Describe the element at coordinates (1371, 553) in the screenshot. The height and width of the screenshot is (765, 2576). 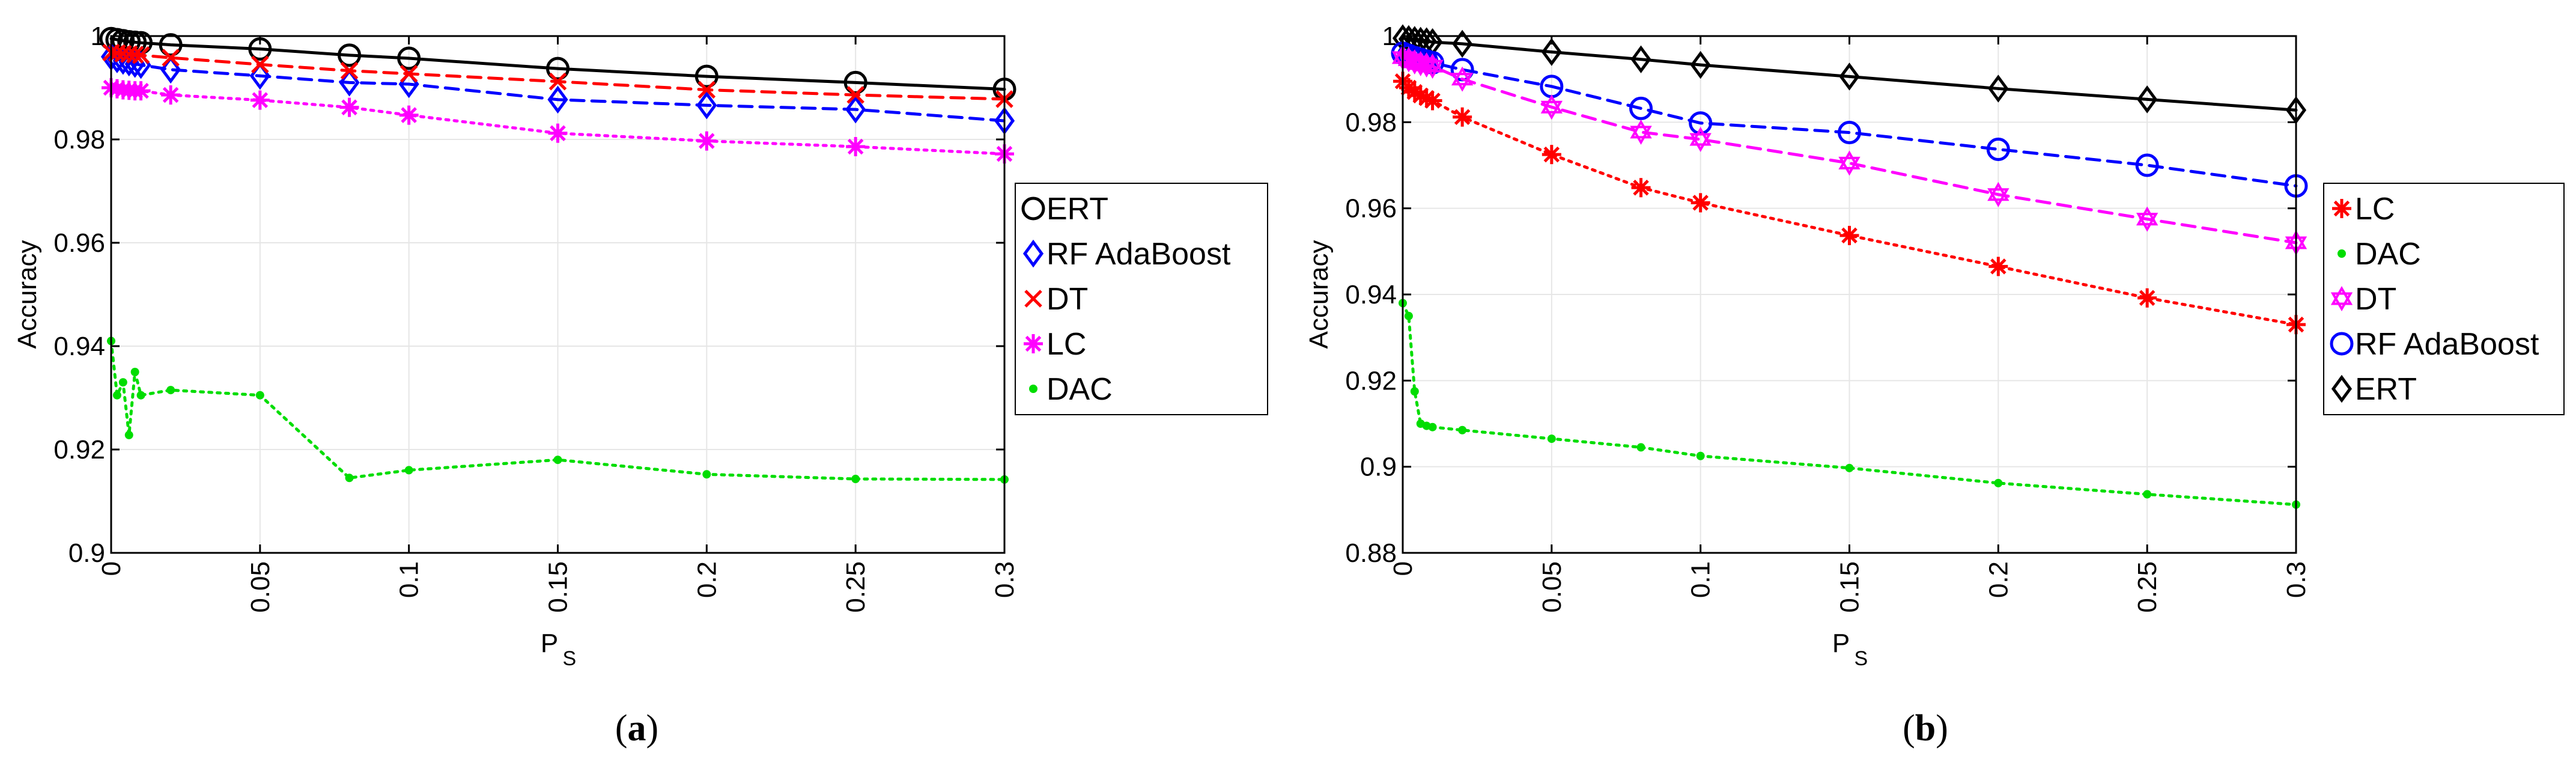
I see `y-tick-label: 0.88` at that location.